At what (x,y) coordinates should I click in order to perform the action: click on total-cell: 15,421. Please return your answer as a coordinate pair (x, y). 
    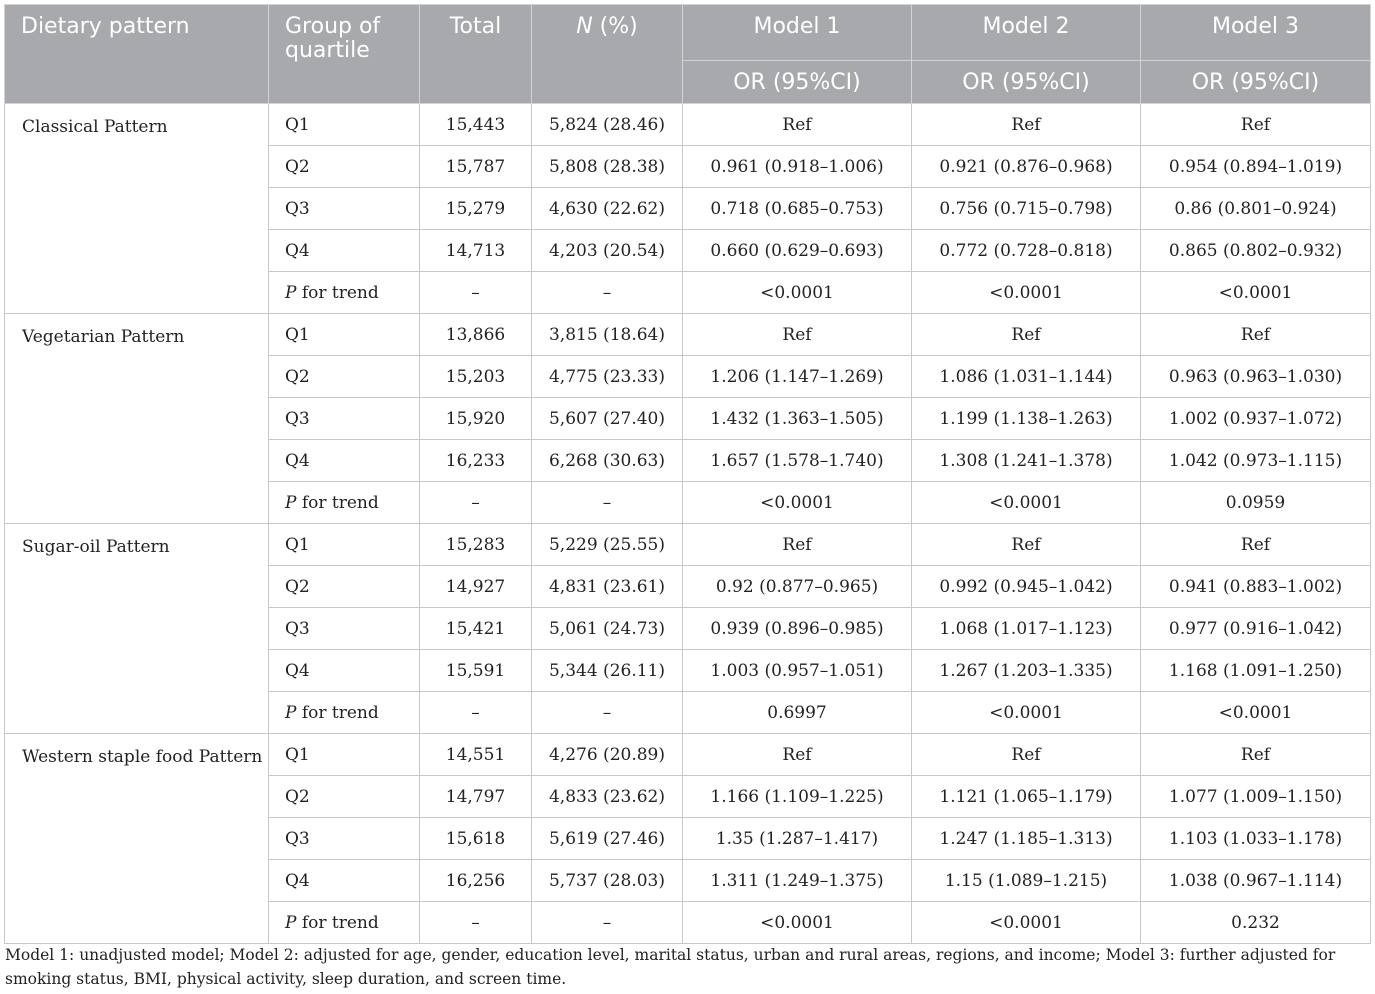
    Looking at the image, I should click on (475, 628).